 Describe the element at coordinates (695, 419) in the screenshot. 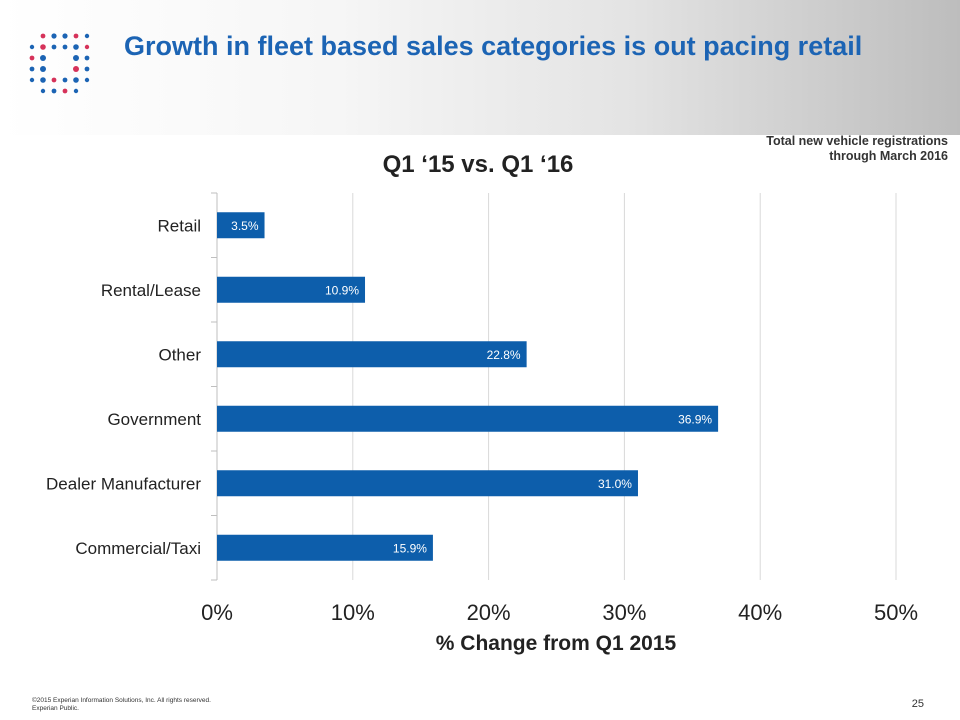

I see `data-label: 36.9%` at that location.